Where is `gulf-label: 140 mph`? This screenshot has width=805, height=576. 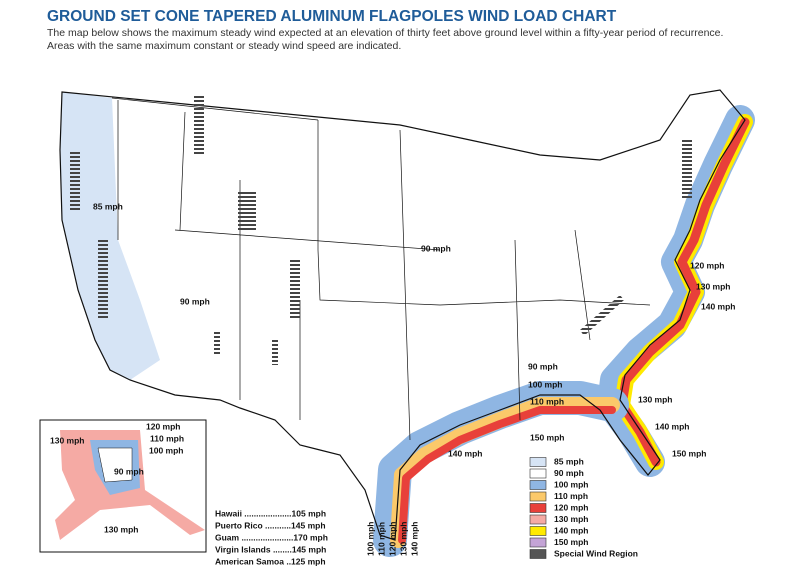
gulf-label: 140 mph is located at coordinates (414, 539).